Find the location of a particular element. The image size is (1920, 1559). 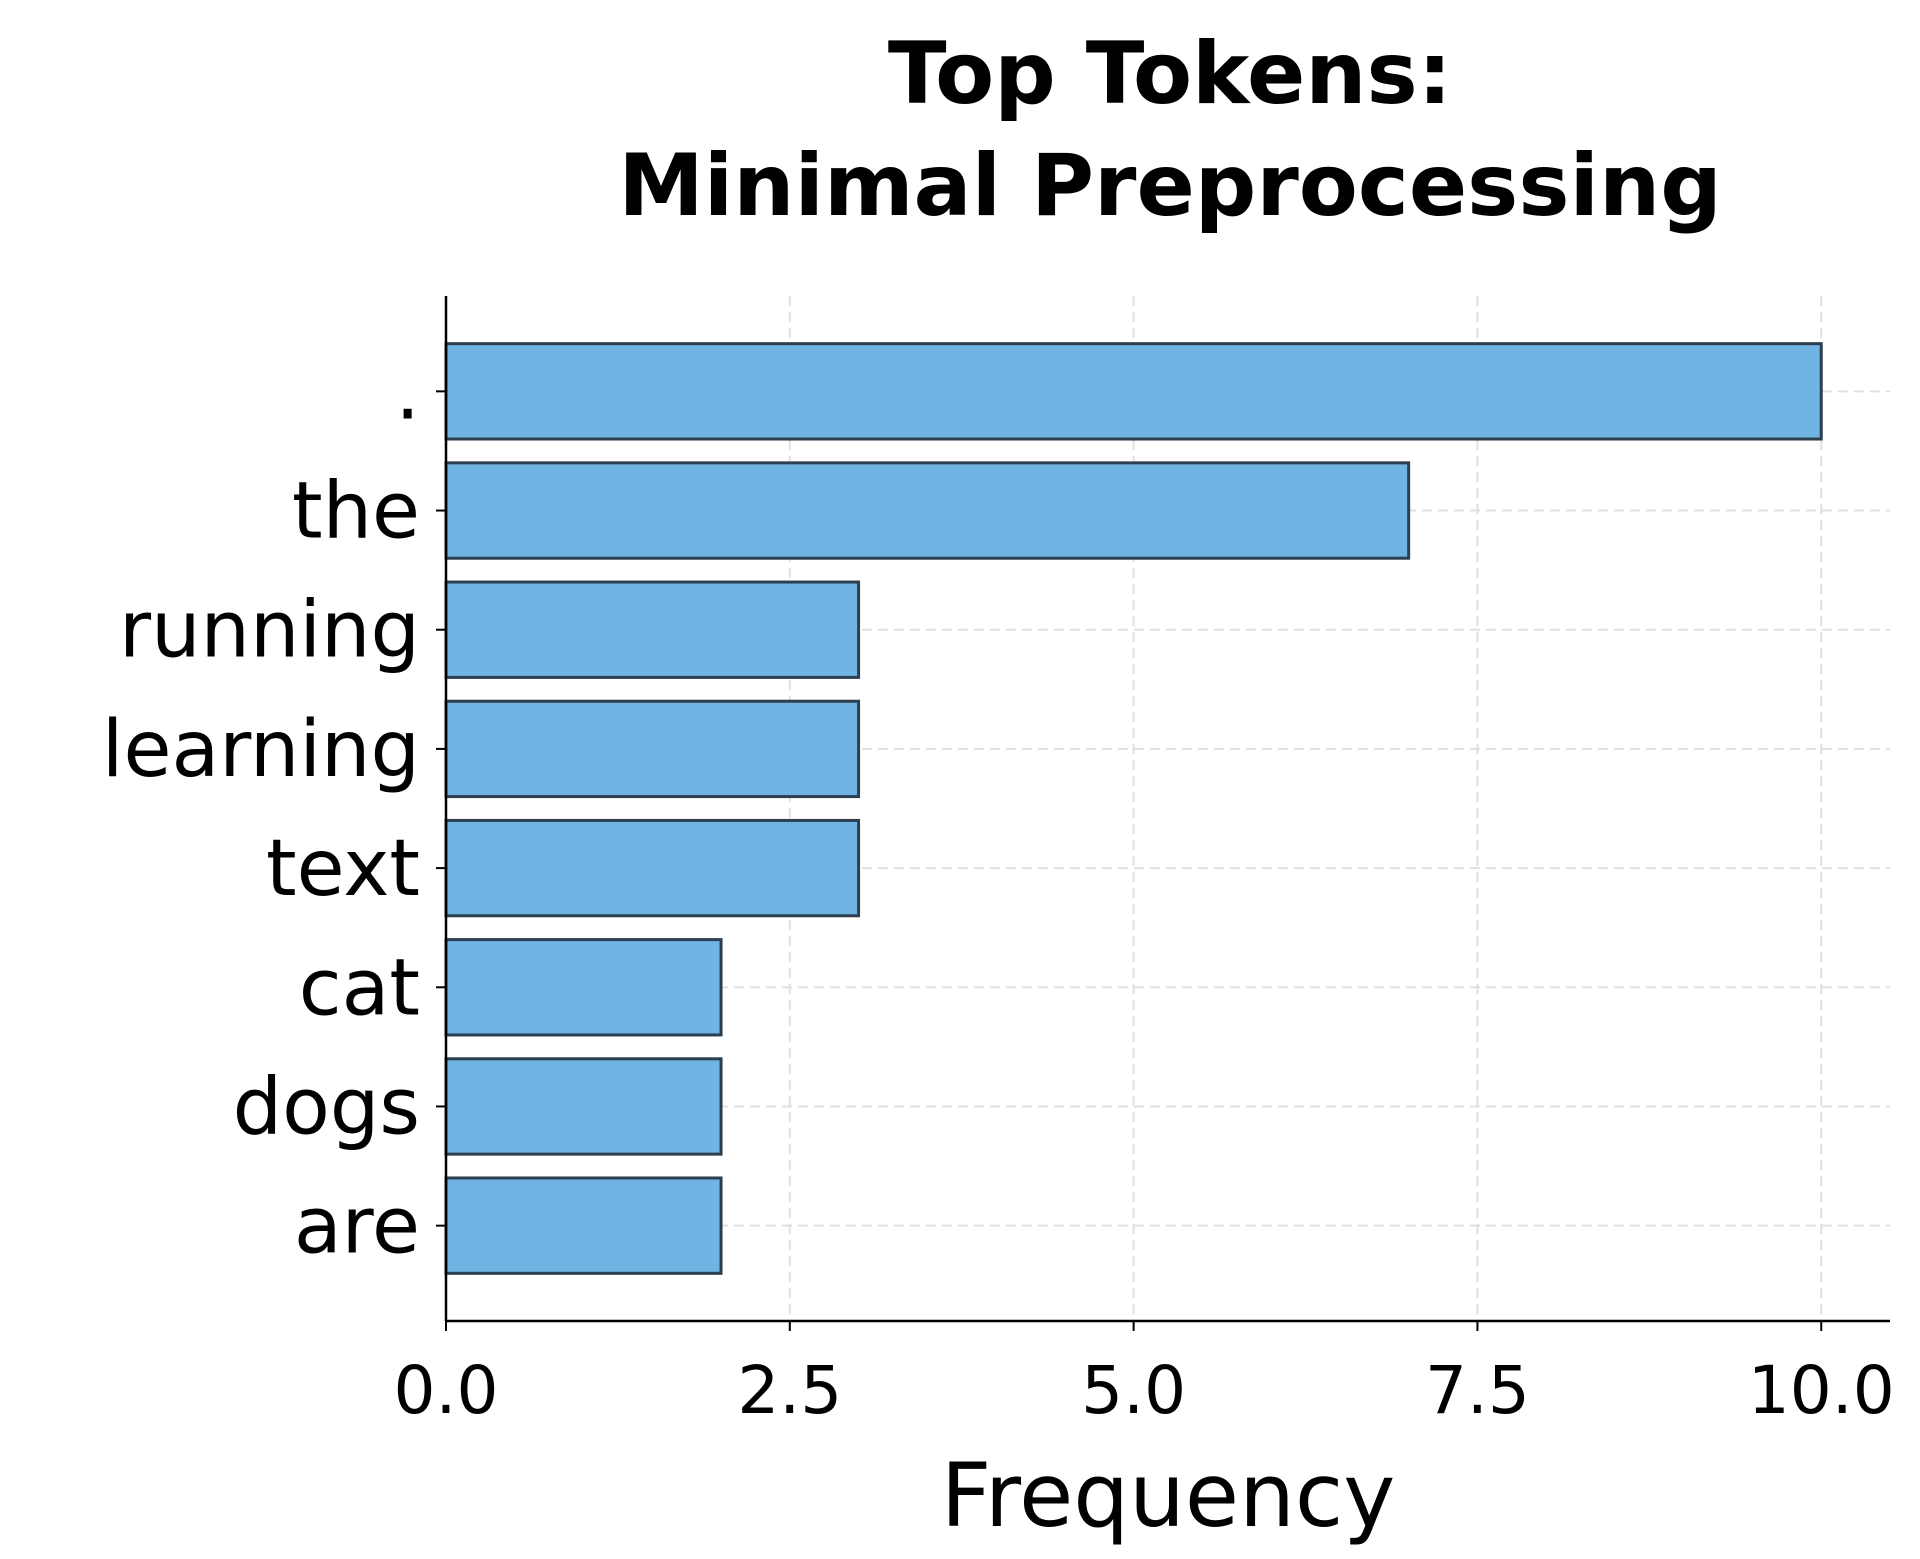

x-tick-label: 5.0 is located at coordinates (1133, 1390).